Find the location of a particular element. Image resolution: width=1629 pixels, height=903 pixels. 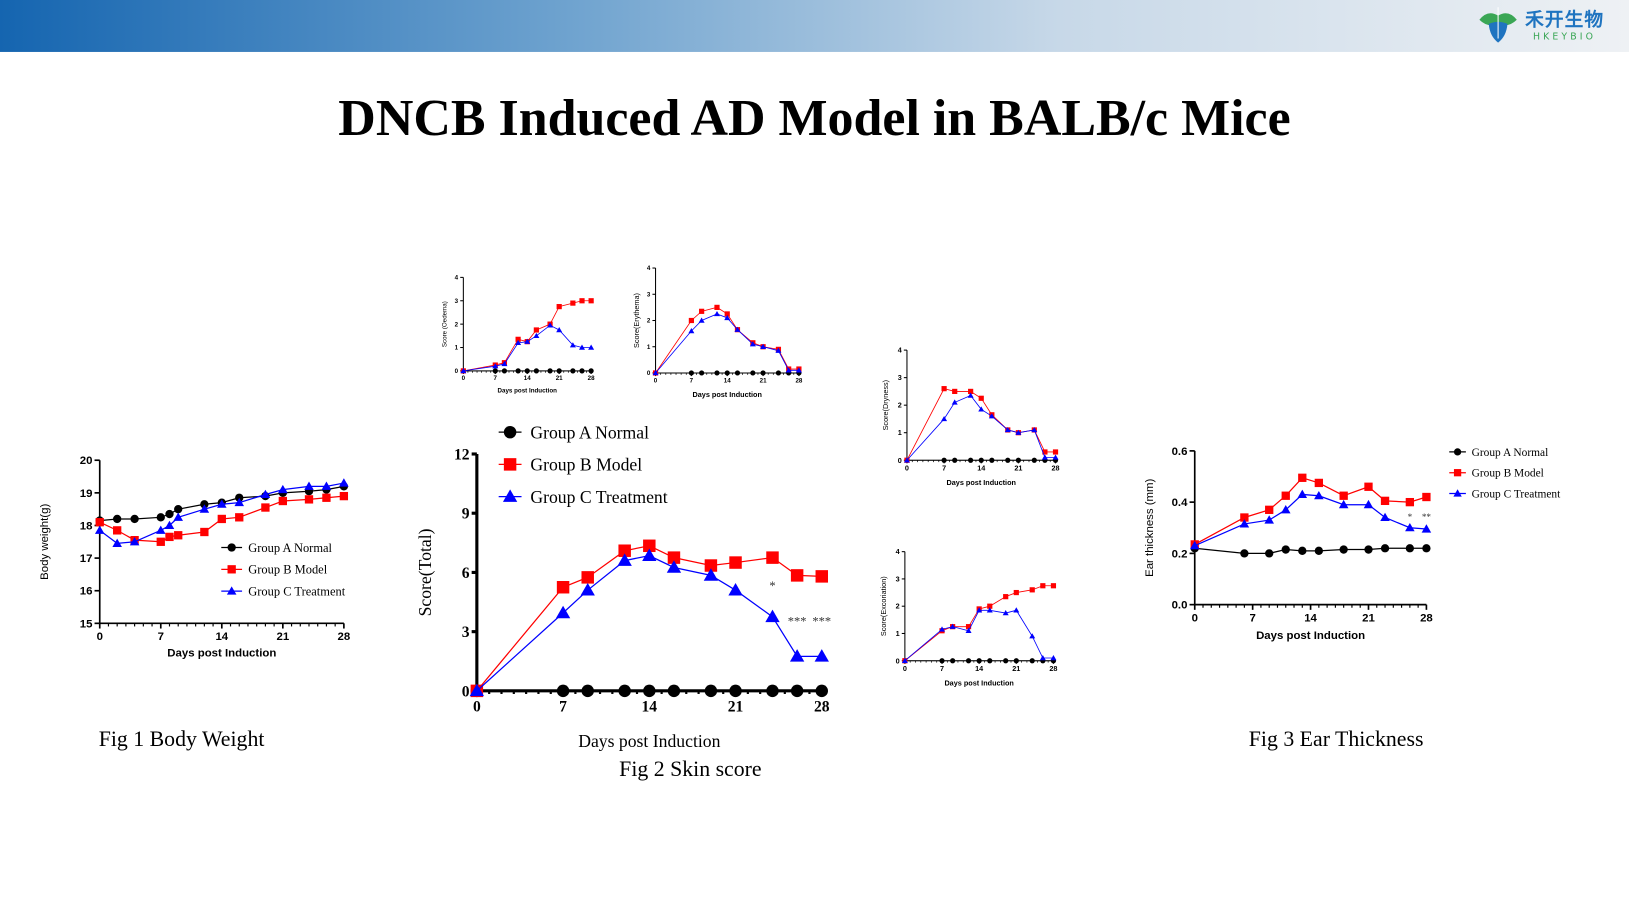

y-axis-label: Ear thickness (mm) is located at coordinates (1150, 527).